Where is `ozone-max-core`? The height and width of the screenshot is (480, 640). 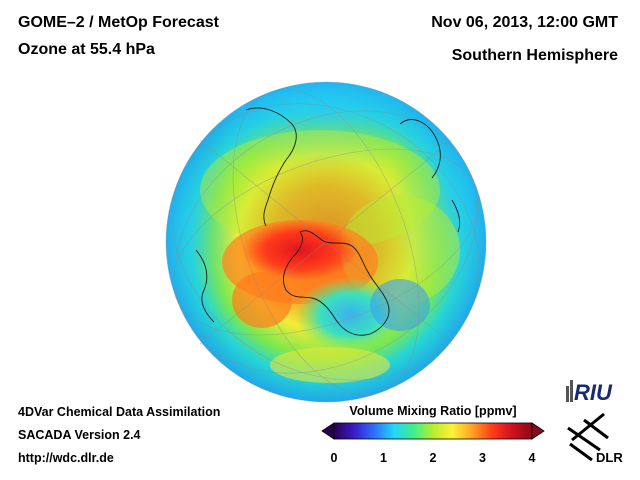 ozone-max-core is located at coordinates (300, 250).